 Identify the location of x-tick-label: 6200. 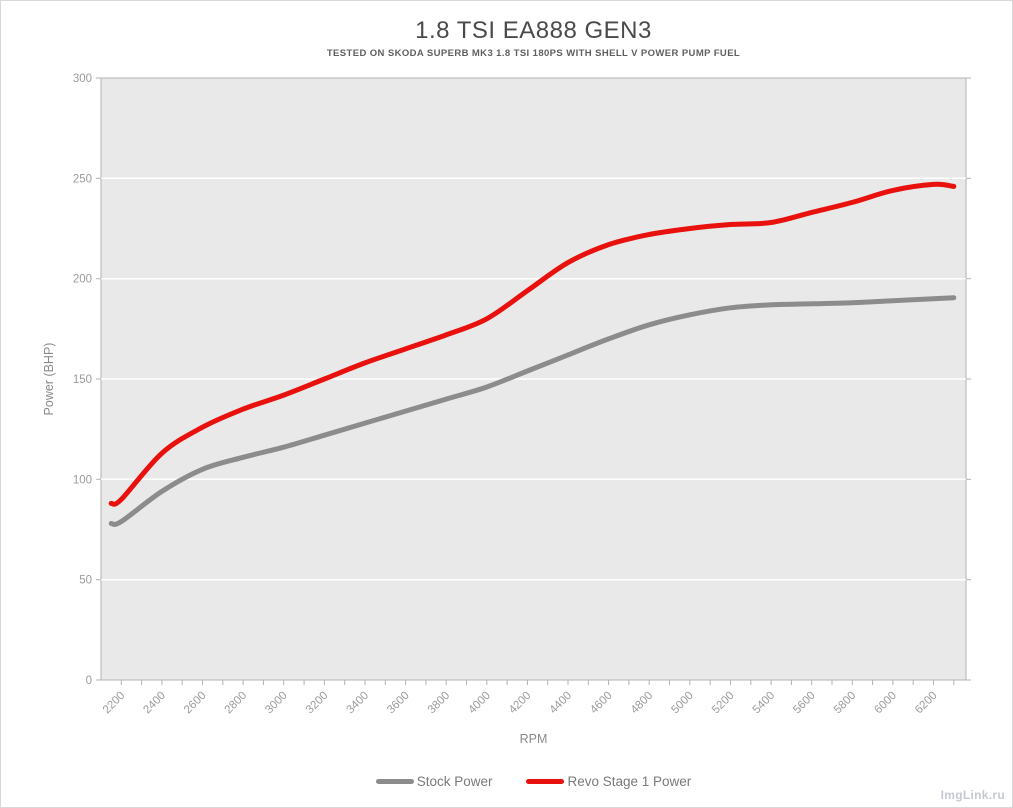
(926, 703).